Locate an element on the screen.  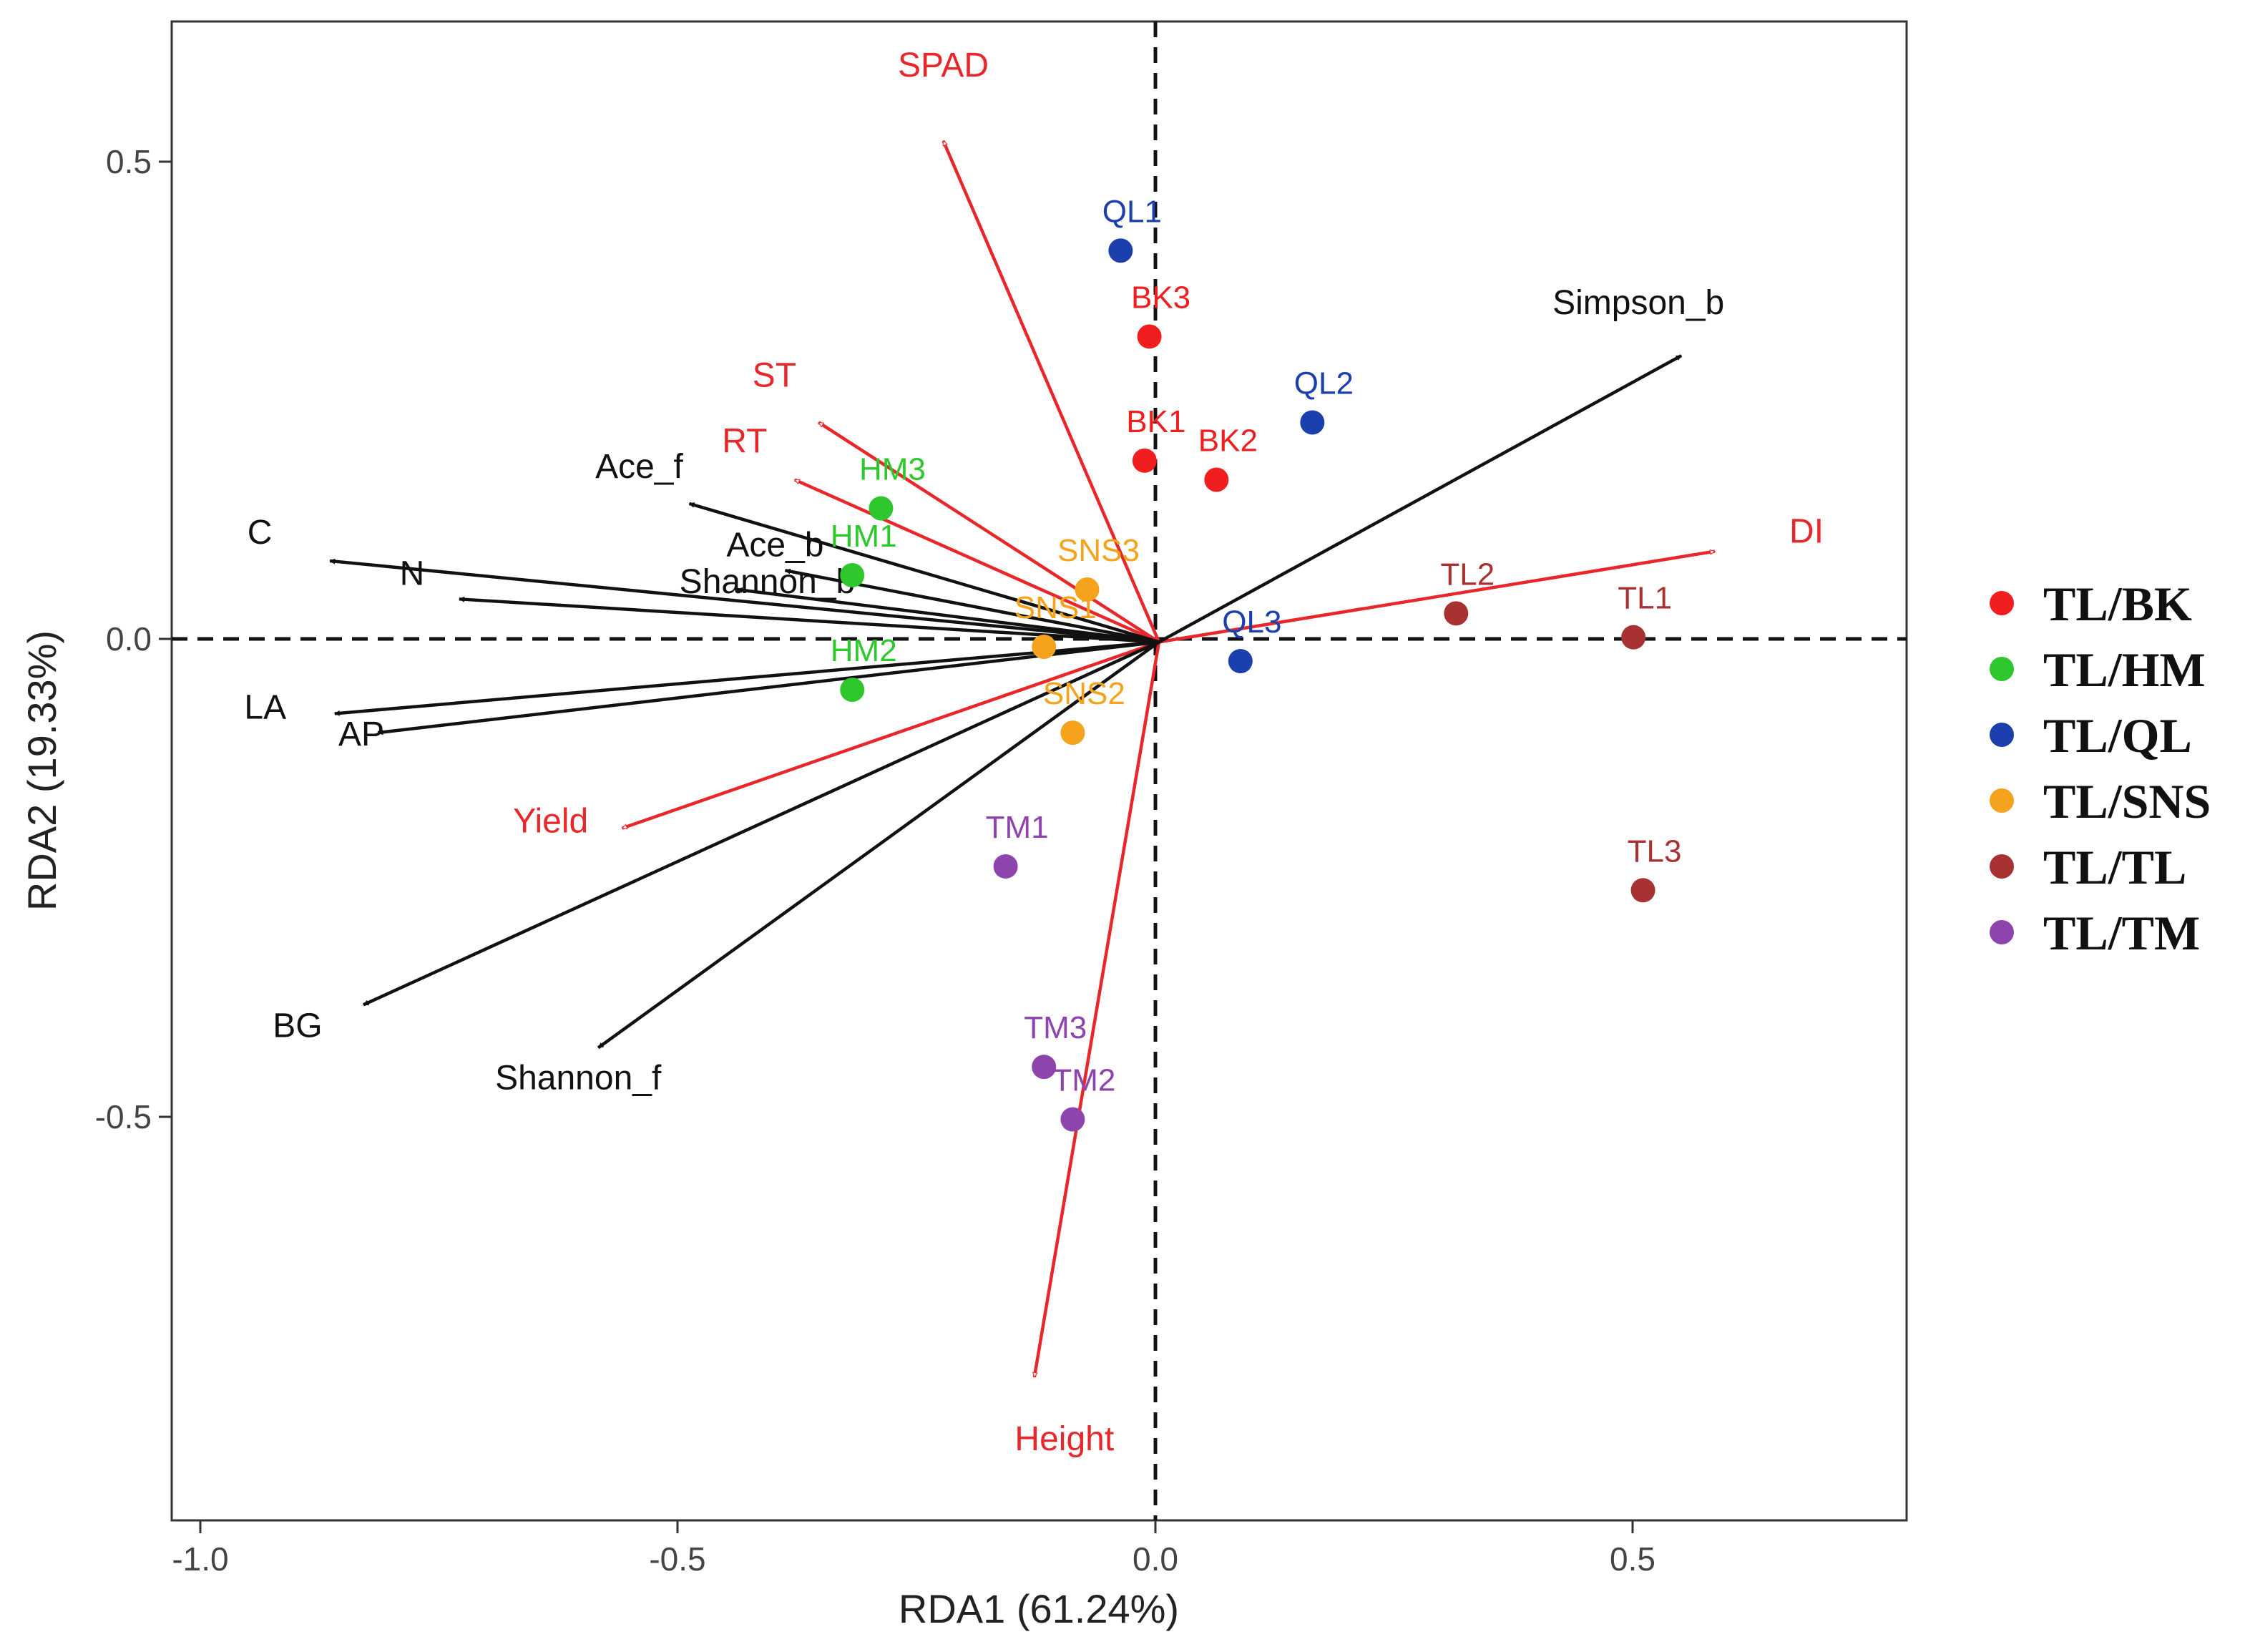
point-ql1 is located at coordinates (1120, 250).